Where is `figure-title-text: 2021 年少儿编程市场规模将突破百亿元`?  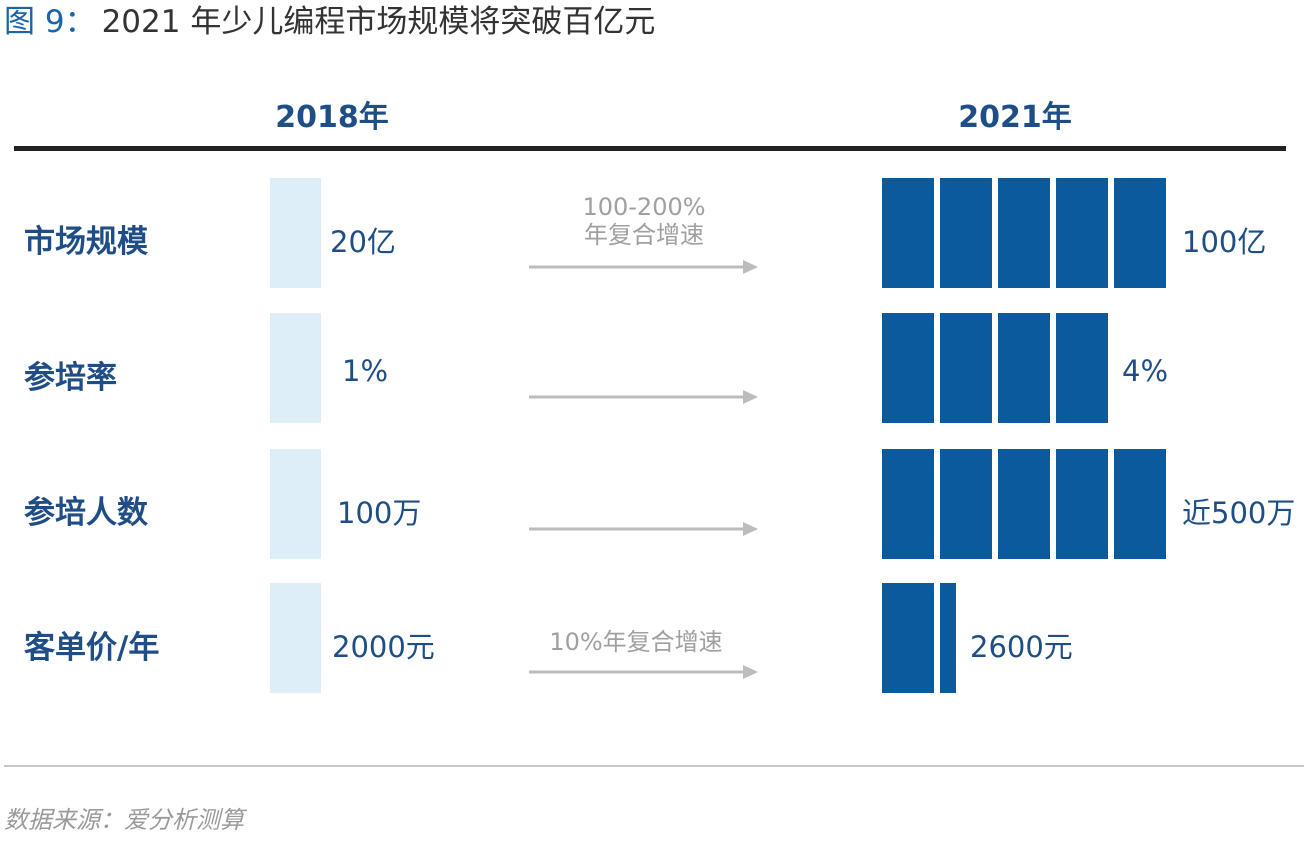
figure-title-text: 2021 年少儿编程市场规模将突破百亿元 is located at coordinates (378, 22).